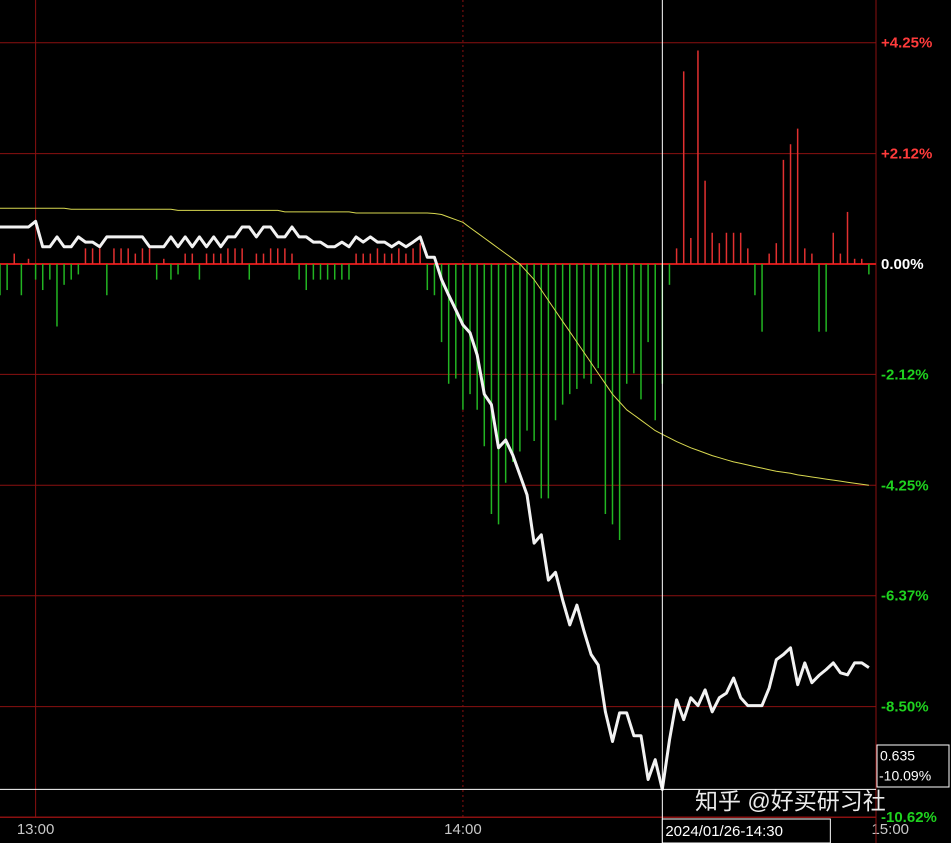 The image size is (951, 843). I want to click on crosshair-time-box, so click(746, 830).